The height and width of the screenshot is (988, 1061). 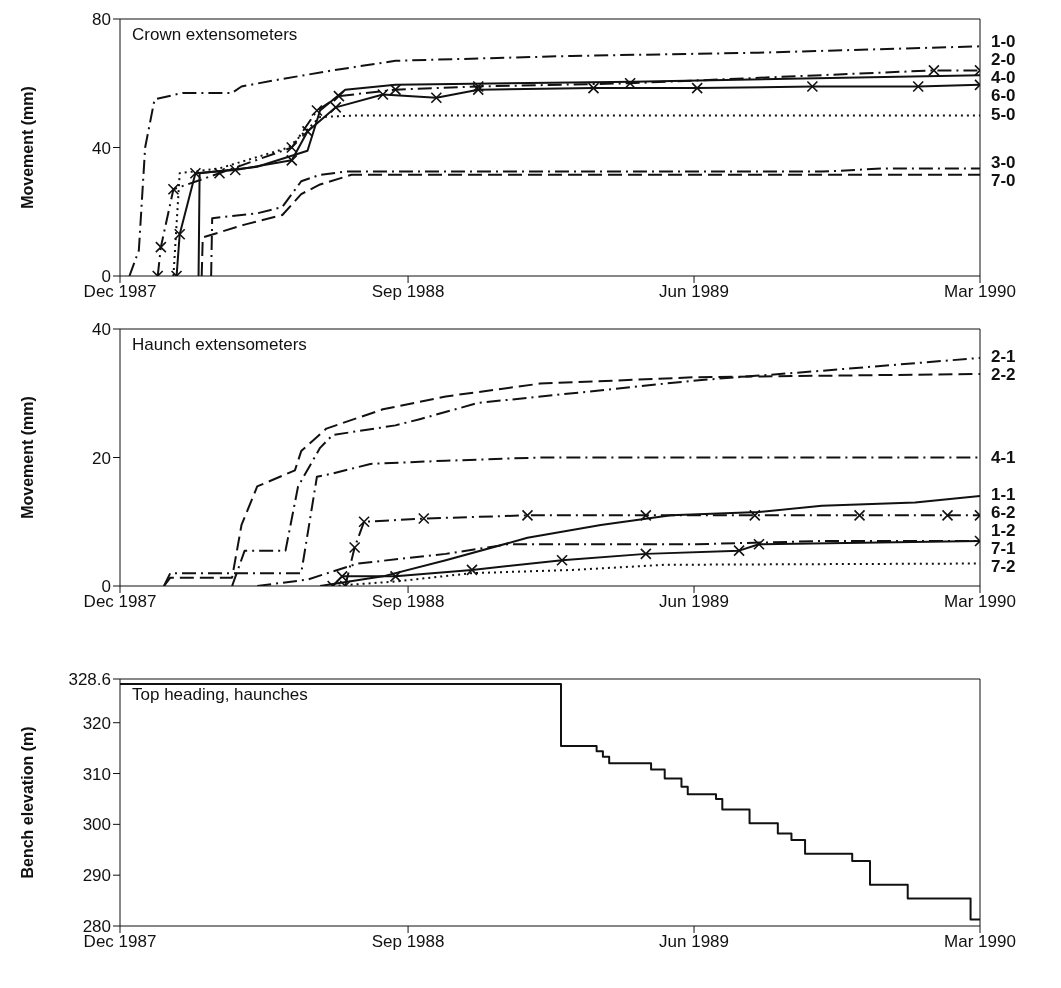 I want to click on y-tick-label: 310, so click(x=96, y=774).